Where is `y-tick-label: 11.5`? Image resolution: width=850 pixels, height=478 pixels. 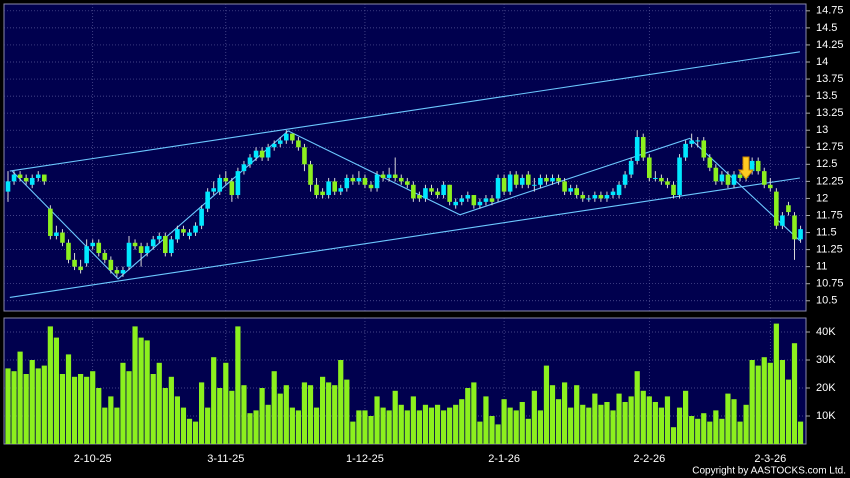 y-tick-label: 11.5 is located at coordinates (826, 232).